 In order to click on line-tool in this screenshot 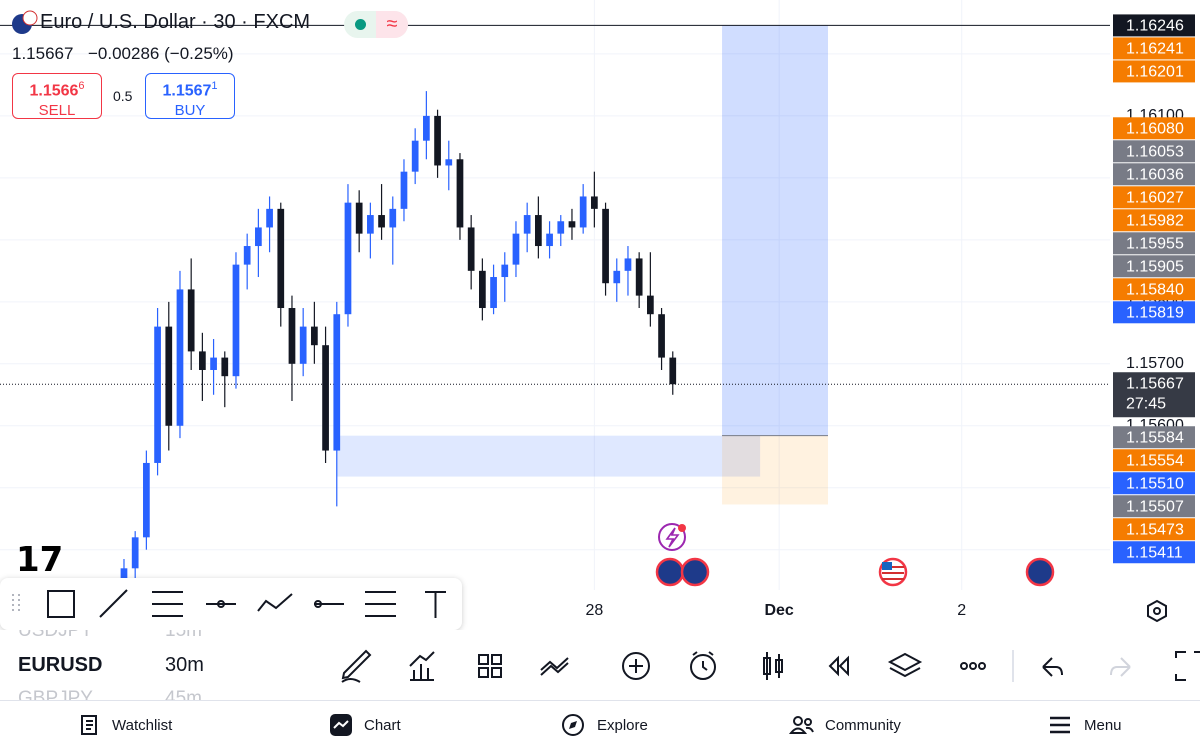, I will do `click(113, 603)`.